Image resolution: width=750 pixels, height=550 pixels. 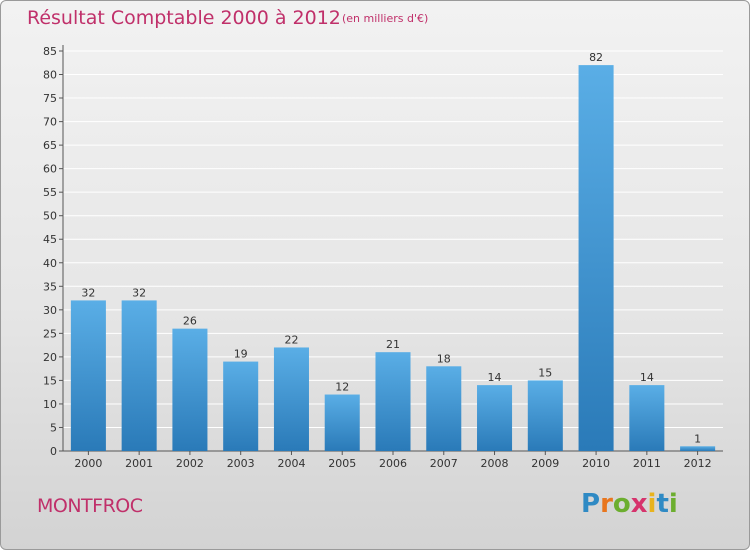 What do you see at coordinates (50, 263) in the screenshot?
I see `y-tick-label: 40` at bounding box center [50, 263].